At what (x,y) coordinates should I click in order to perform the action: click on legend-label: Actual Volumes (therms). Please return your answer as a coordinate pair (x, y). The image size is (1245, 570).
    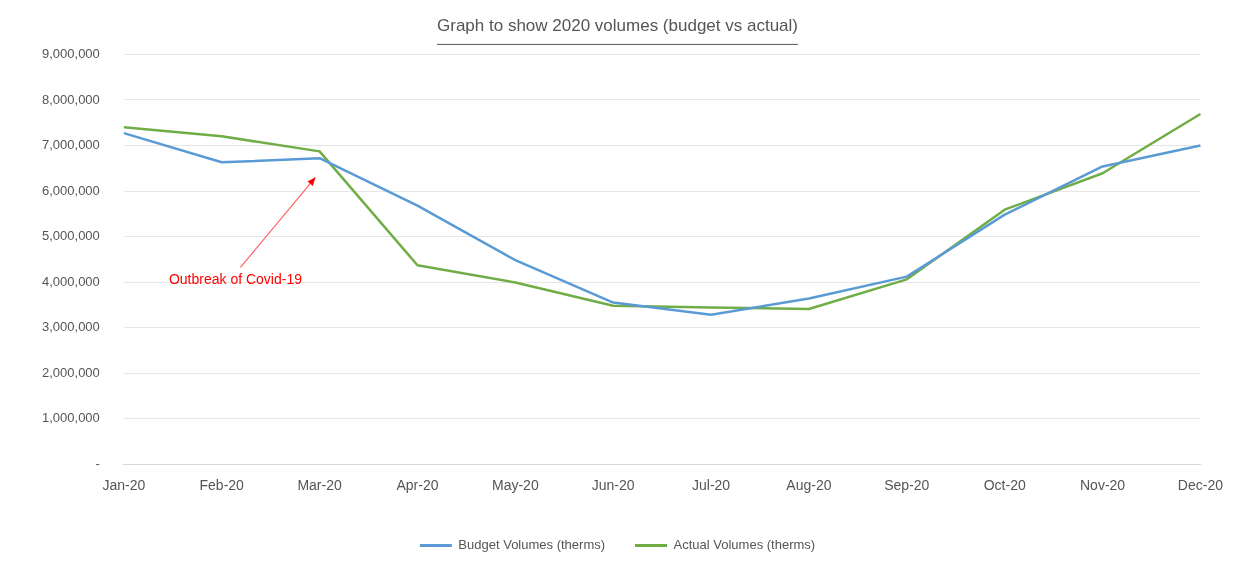
    Looking at the image, I should click on (744, 545).